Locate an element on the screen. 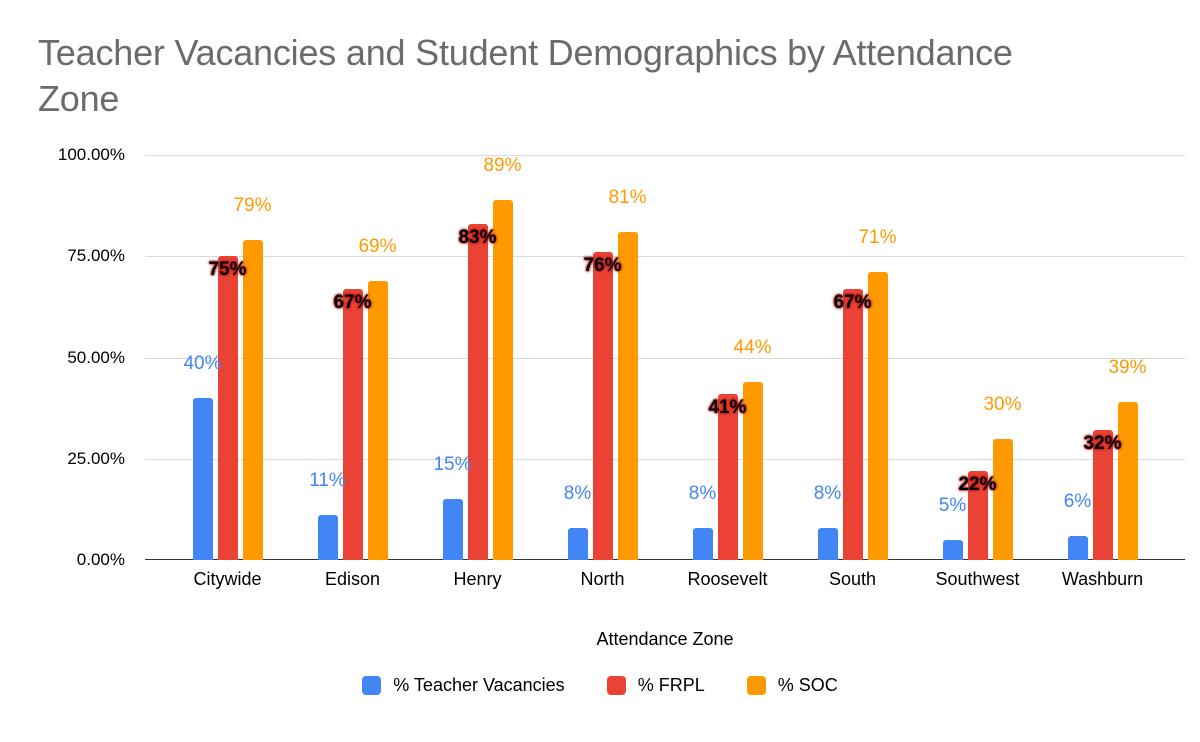 The height and width of the screenshot is (742, 1200). bar-value-label-teacher-vacancies: 11% is located at coordinates (327, 481).